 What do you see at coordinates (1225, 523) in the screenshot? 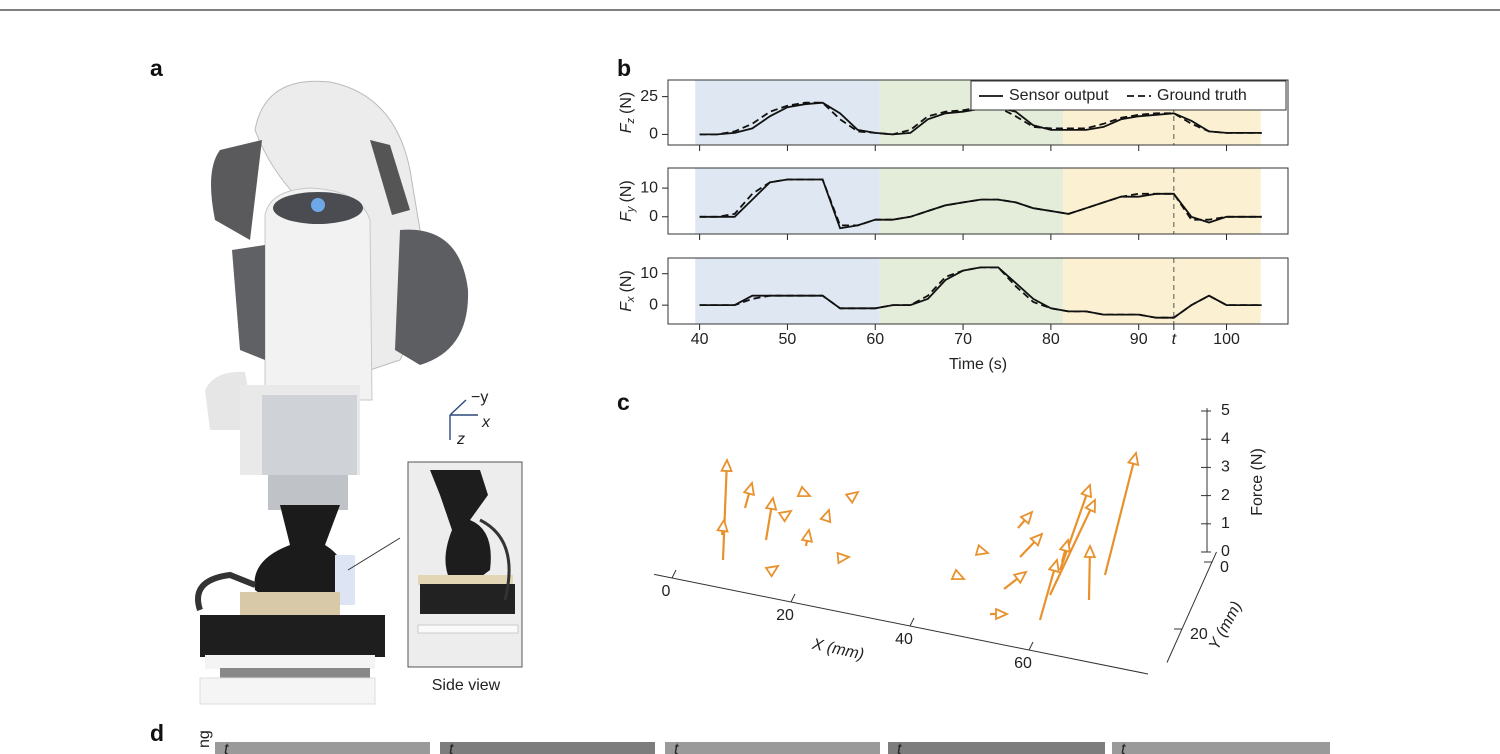
I see `z-tick-label: 1` at bounding box center [1225, 523].